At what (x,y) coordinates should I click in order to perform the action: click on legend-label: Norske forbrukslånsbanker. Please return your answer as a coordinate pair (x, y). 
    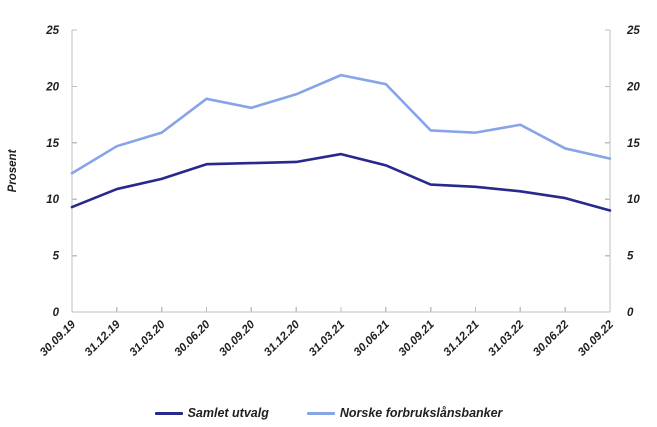
    Looking at the image, I should click on (421, 413).